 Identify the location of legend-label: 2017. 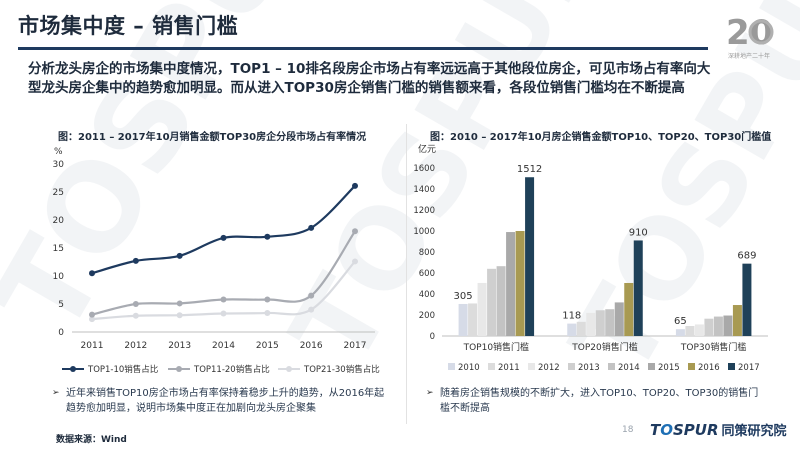
(749, 368).